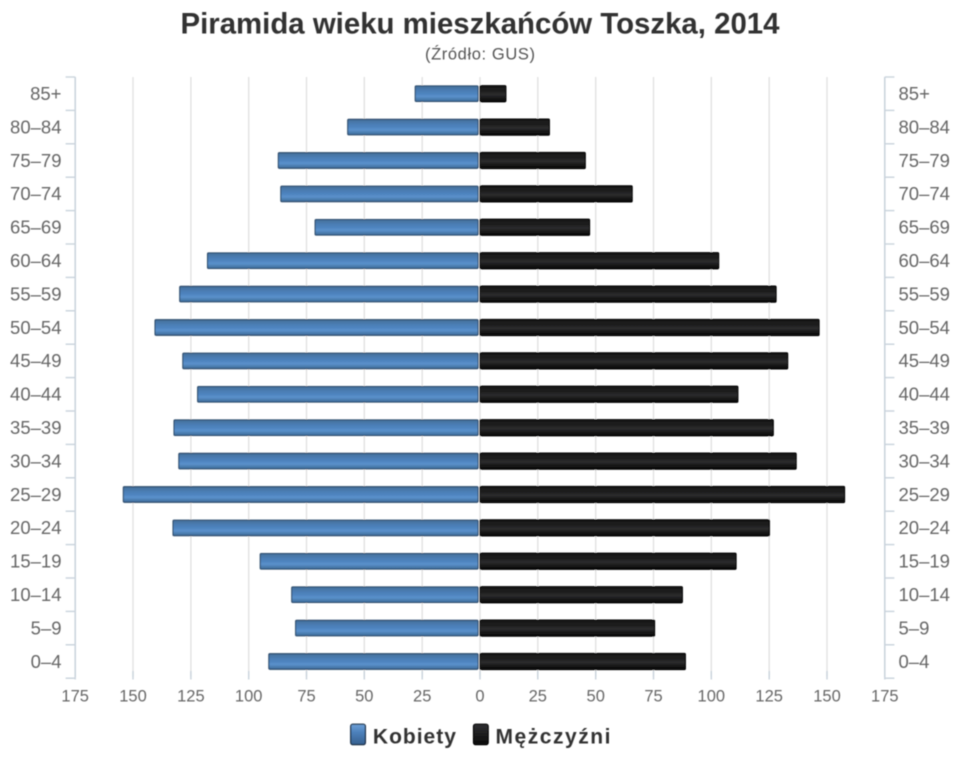 This screenshot has width=960, height=773. Describe the element at coordinates (480, 24) in the screenshot. I see `svg-text:Piramida wieku mieszkańców Tos: Piramida wieku mieszkańców Toszka, 2014` at that location.